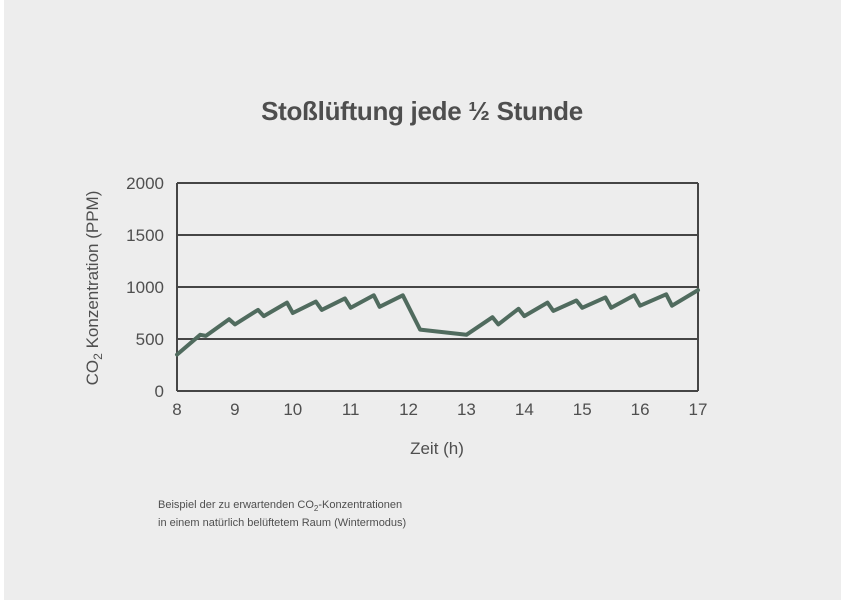  What do you see at coordinates (145, 235) in the screenshot?
I see `y-tick-label: 1500` at bounding box center [145, 235].